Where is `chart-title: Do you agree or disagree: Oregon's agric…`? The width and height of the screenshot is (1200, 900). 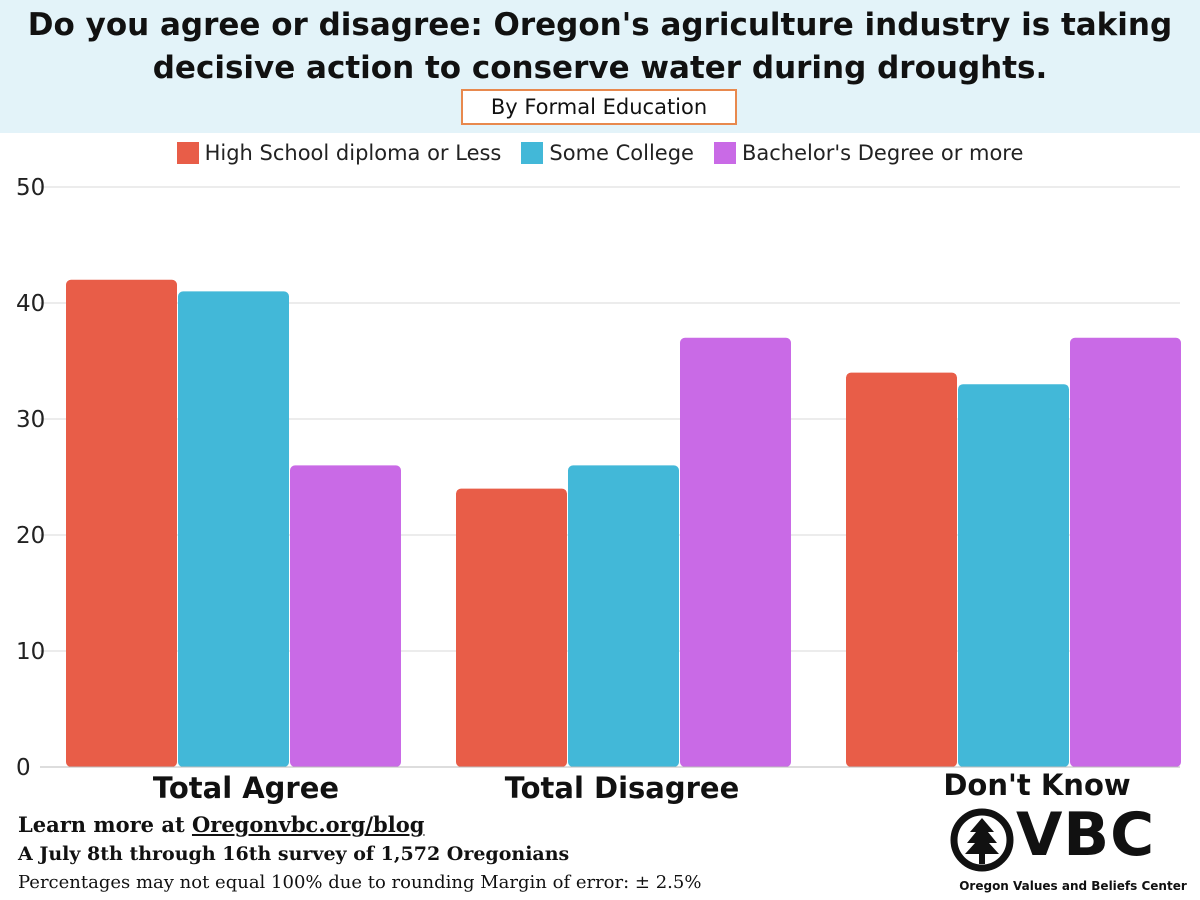 chart-title: Do you agree or disagree: Oregon's agric… is located at coordinates (600, 47).